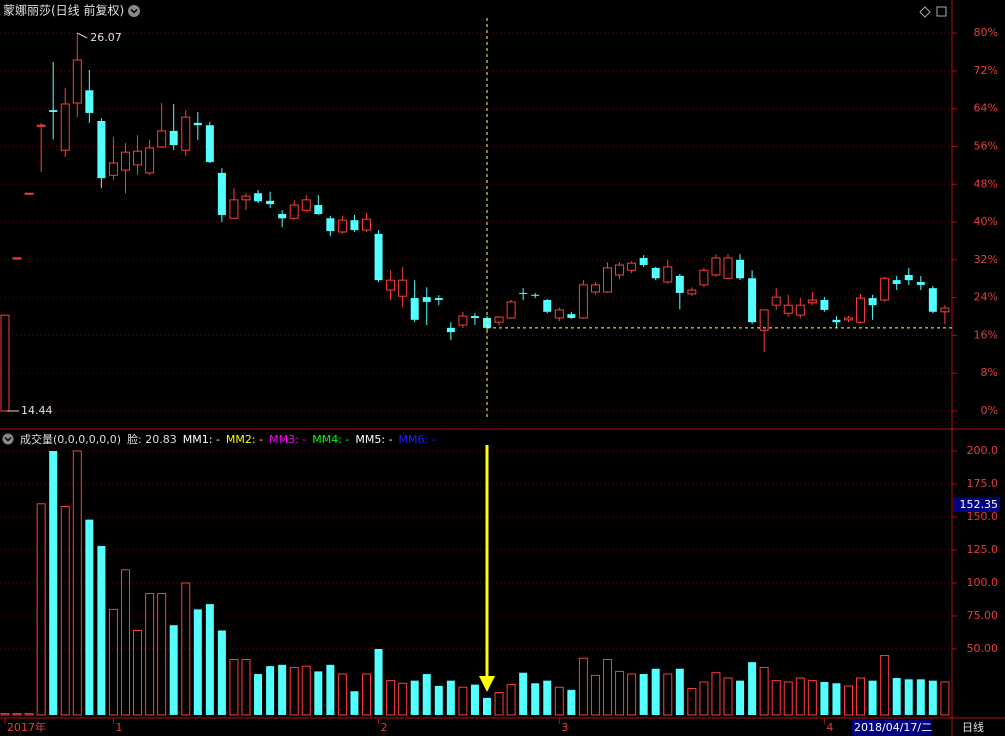 This screenshot has width=1005, height=736. Describe the element at coordinates (989, 372) in the screenshot. I see `y-tick-label: 8%` at that location.